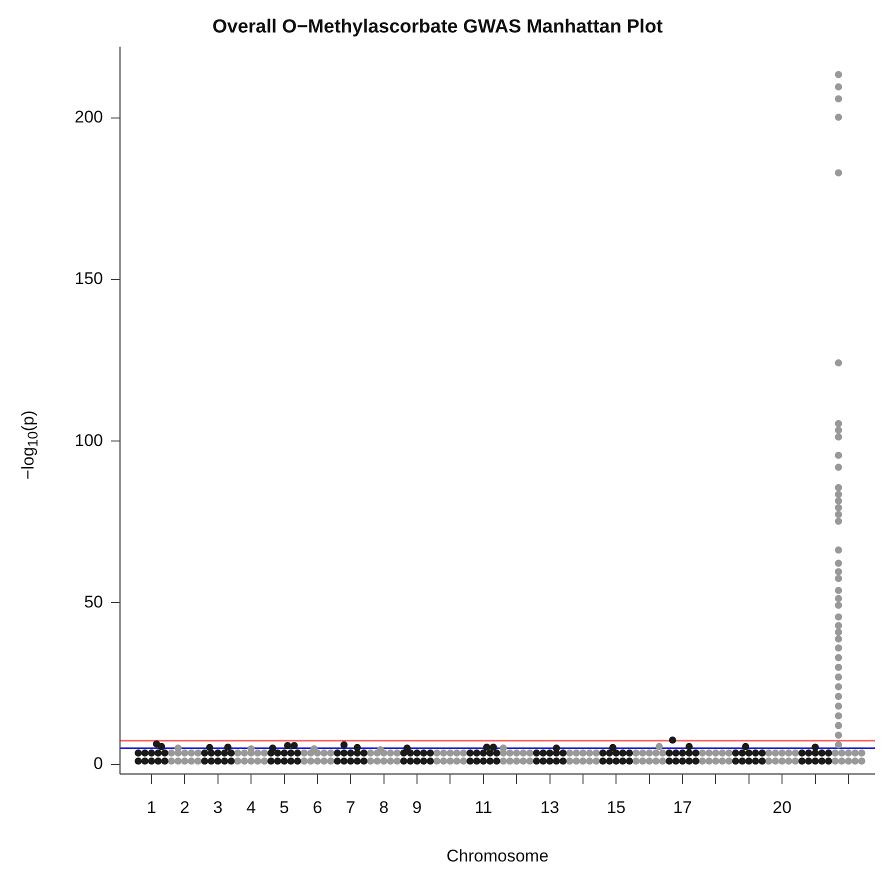 The image size is (882, 869). What do you see at coordinates (317, 807) in the screenshot?
I see `x-tick-label: 6` at bounding box center [317, 807].